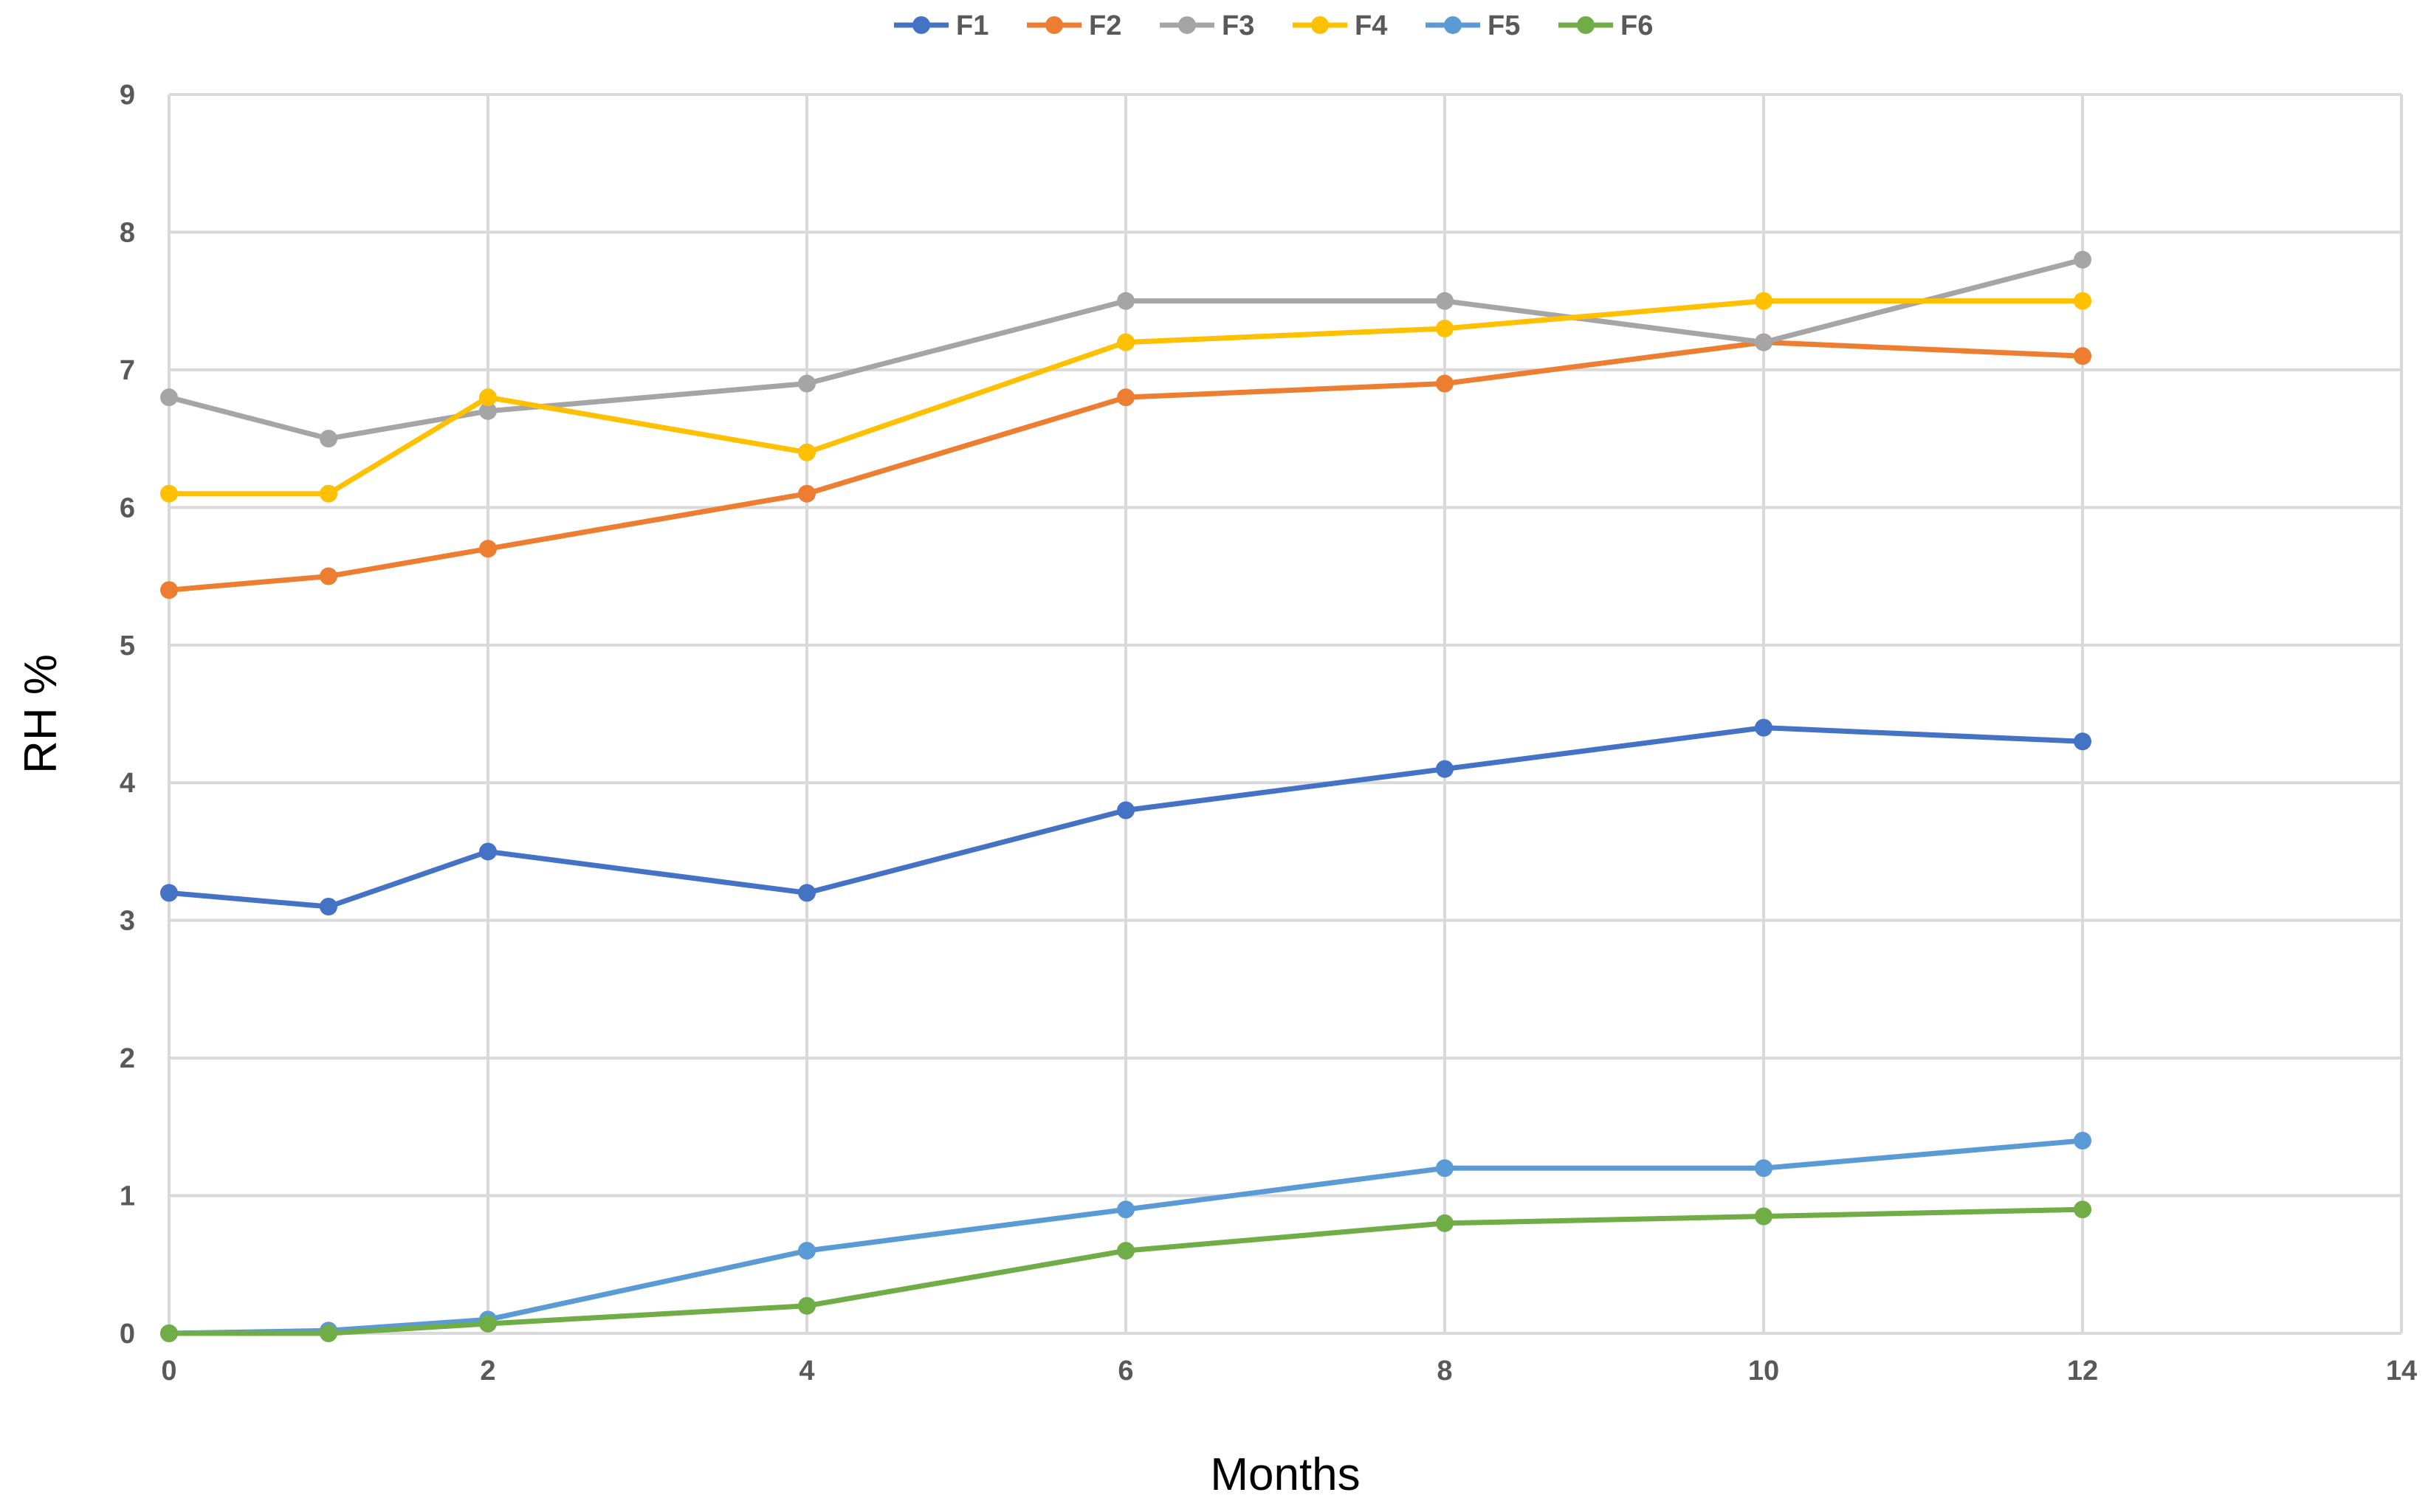  I want to click on x-axis-title: Months, so click(1285, 1474).